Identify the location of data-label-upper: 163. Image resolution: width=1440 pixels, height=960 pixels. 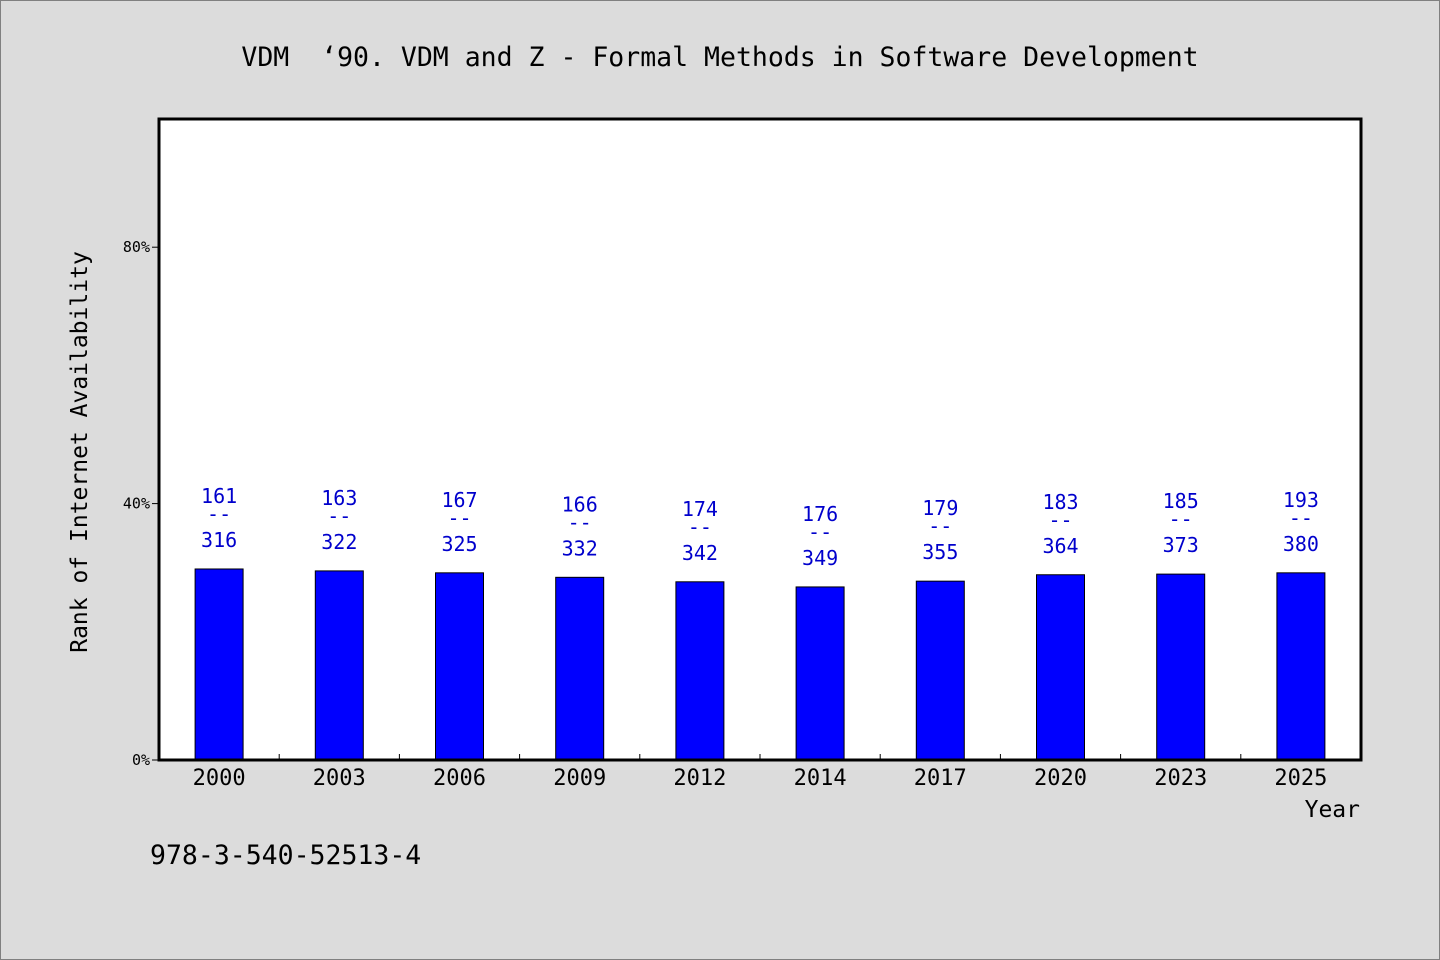
(339, 498).